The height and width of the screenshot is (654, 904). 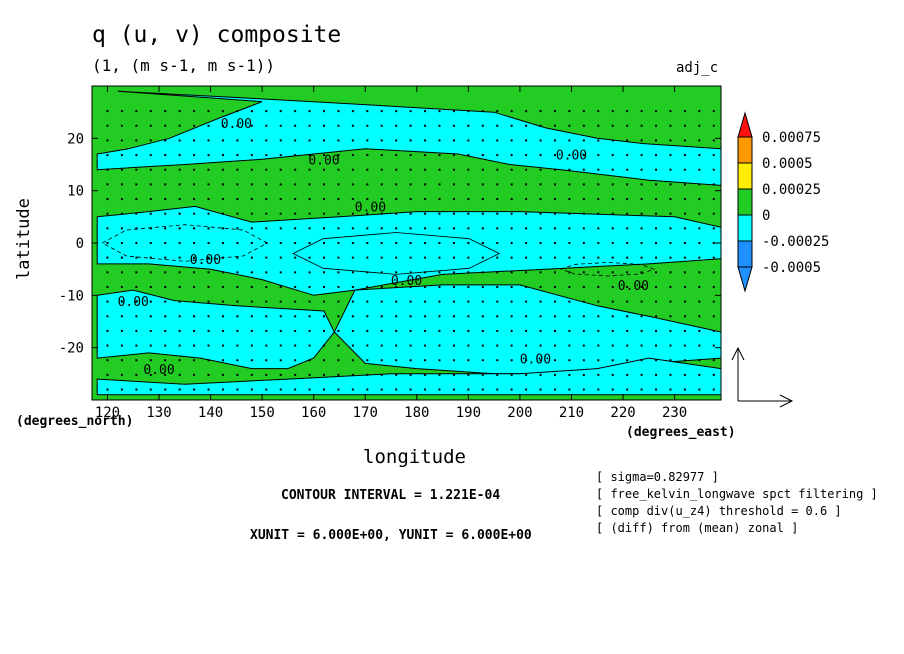 What do you see at coordinates (75, 139) in the screenshot?
I see `y-tick-label: 20` at bounding box center [75, 139].